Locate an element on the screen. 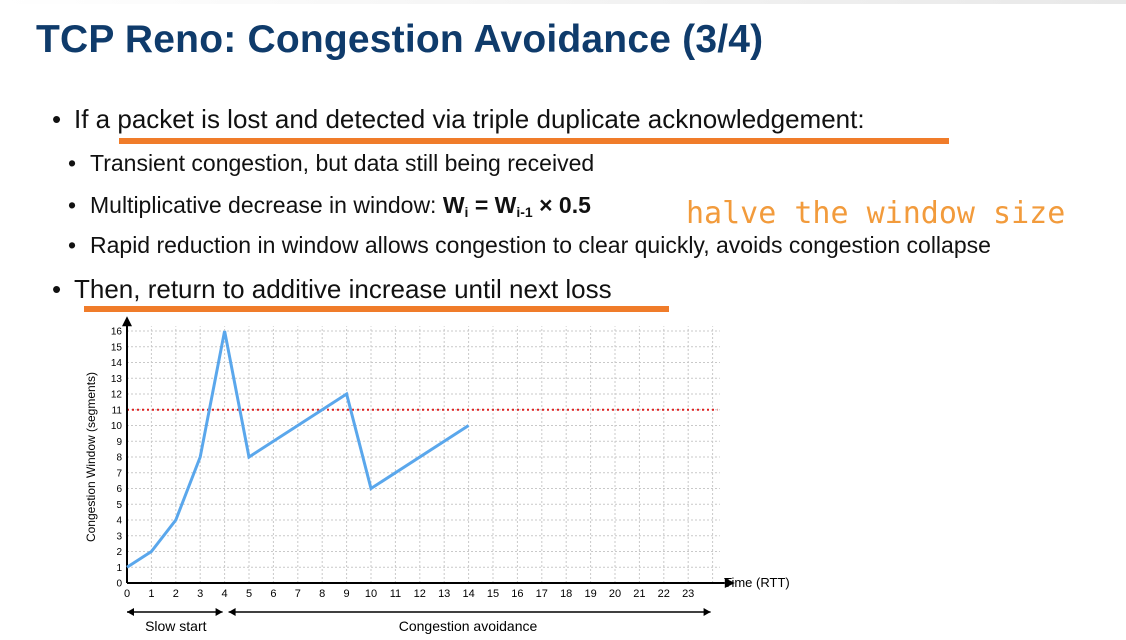 The image size is (1126, 640). y-tick-label: 7 is located at coordinates (119, 473).